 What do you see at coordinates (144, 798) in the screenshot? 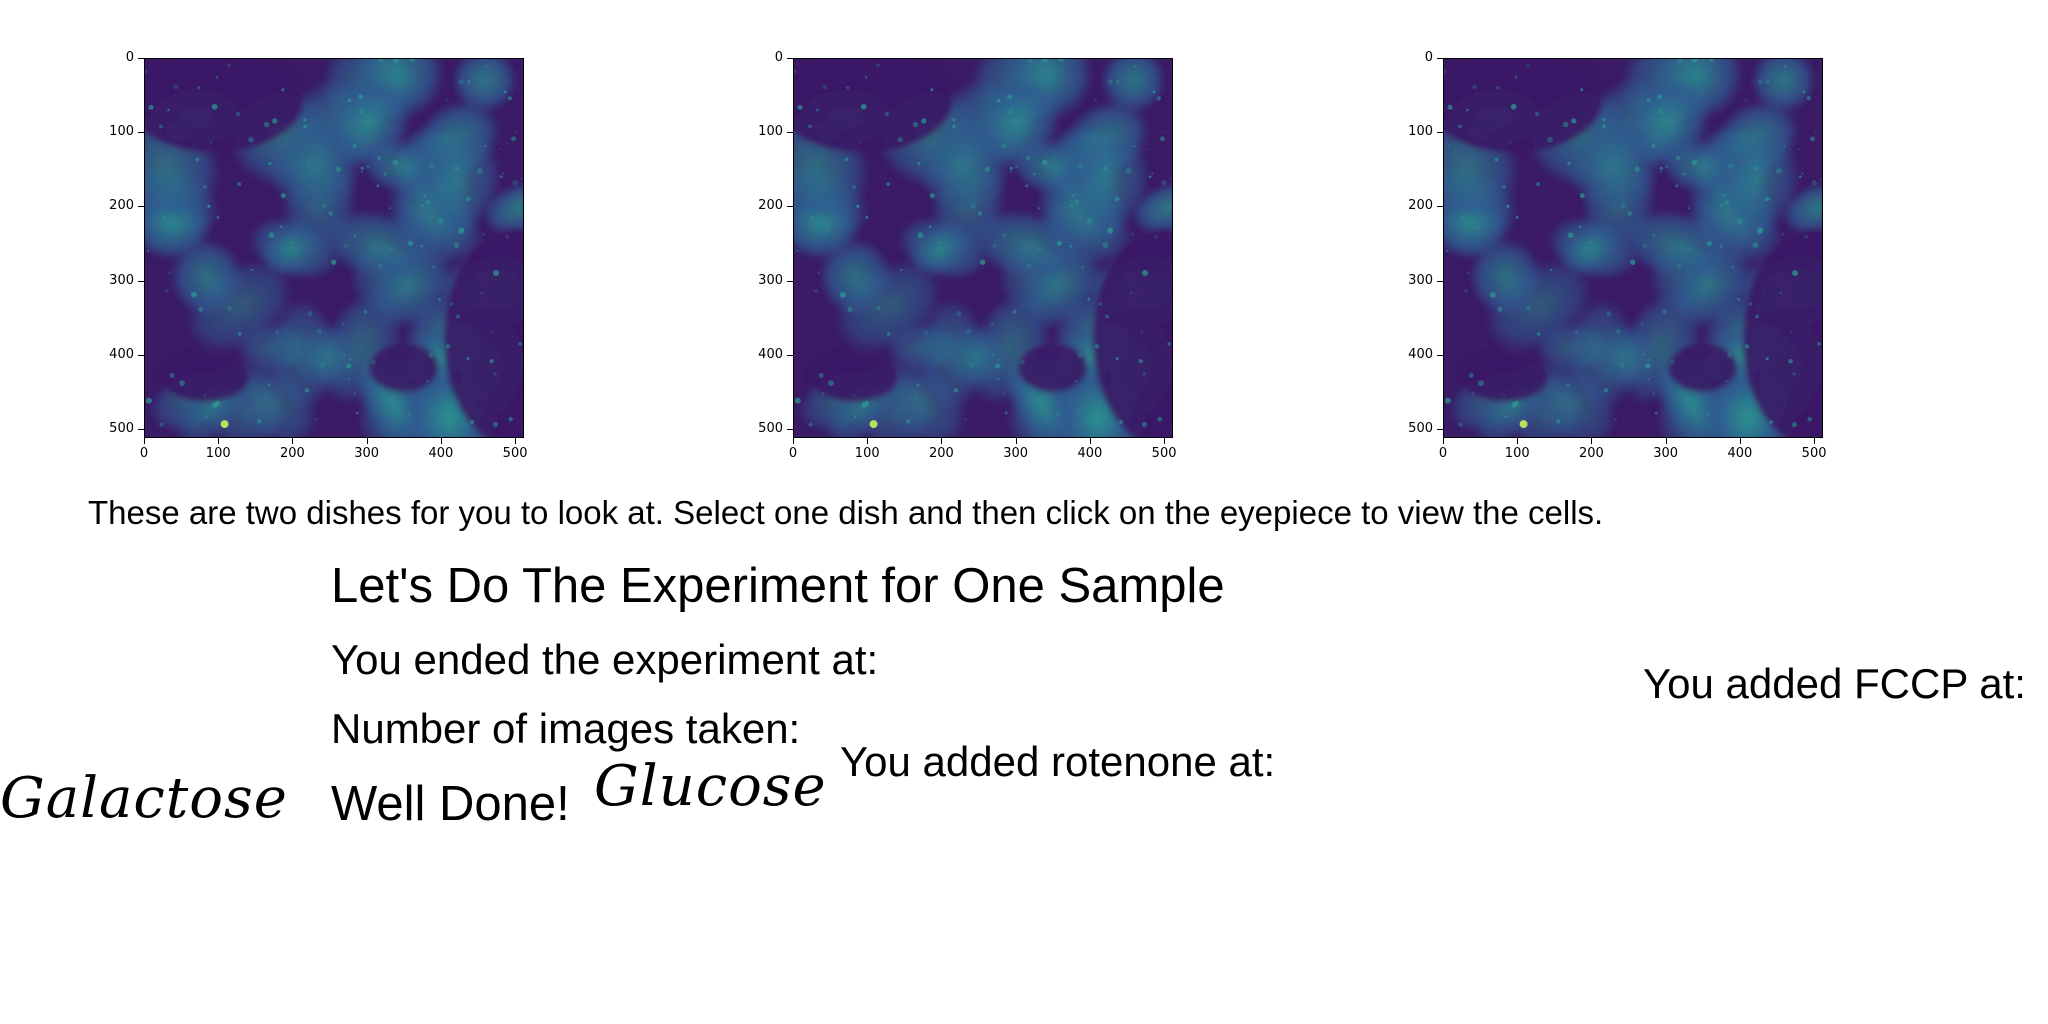
I see `galactose-dish-button: Galactose` at bounding box center [144, 798].